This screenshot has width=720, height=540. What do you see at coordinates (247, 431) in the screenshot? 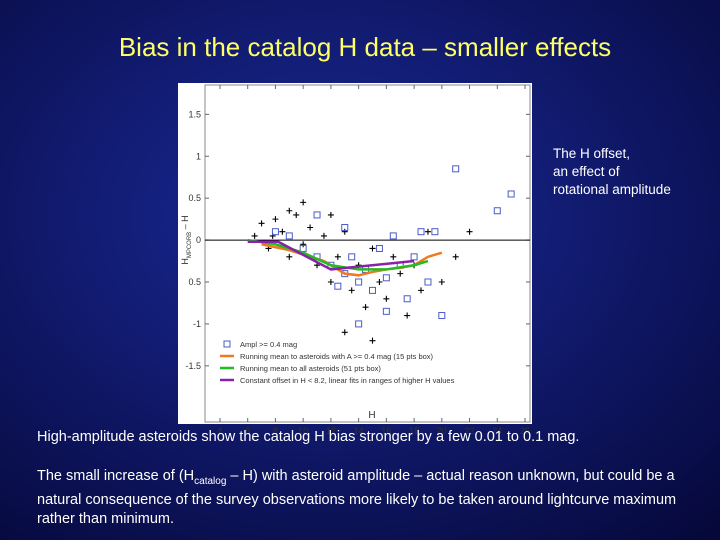
I see `x-tick-label: 6` at bounding box center [247, 431].